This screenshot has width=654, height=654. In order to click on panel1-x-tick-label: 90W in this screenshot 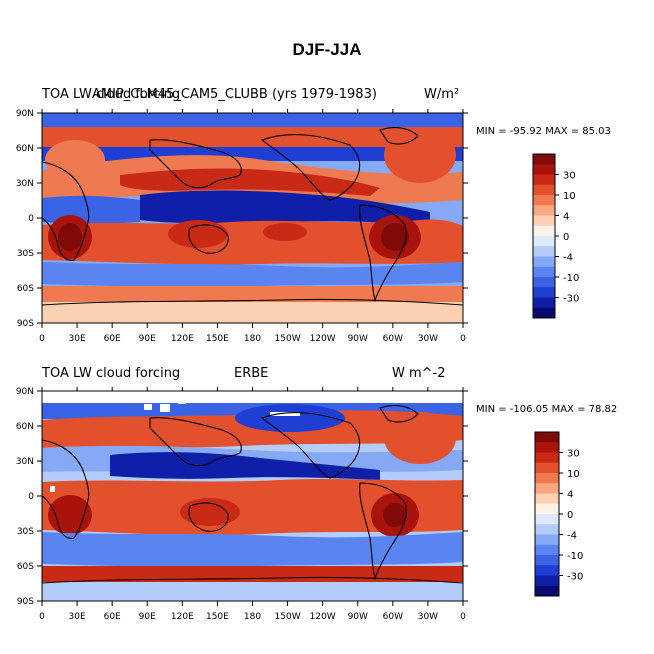, I will do `click(358, 339)`.